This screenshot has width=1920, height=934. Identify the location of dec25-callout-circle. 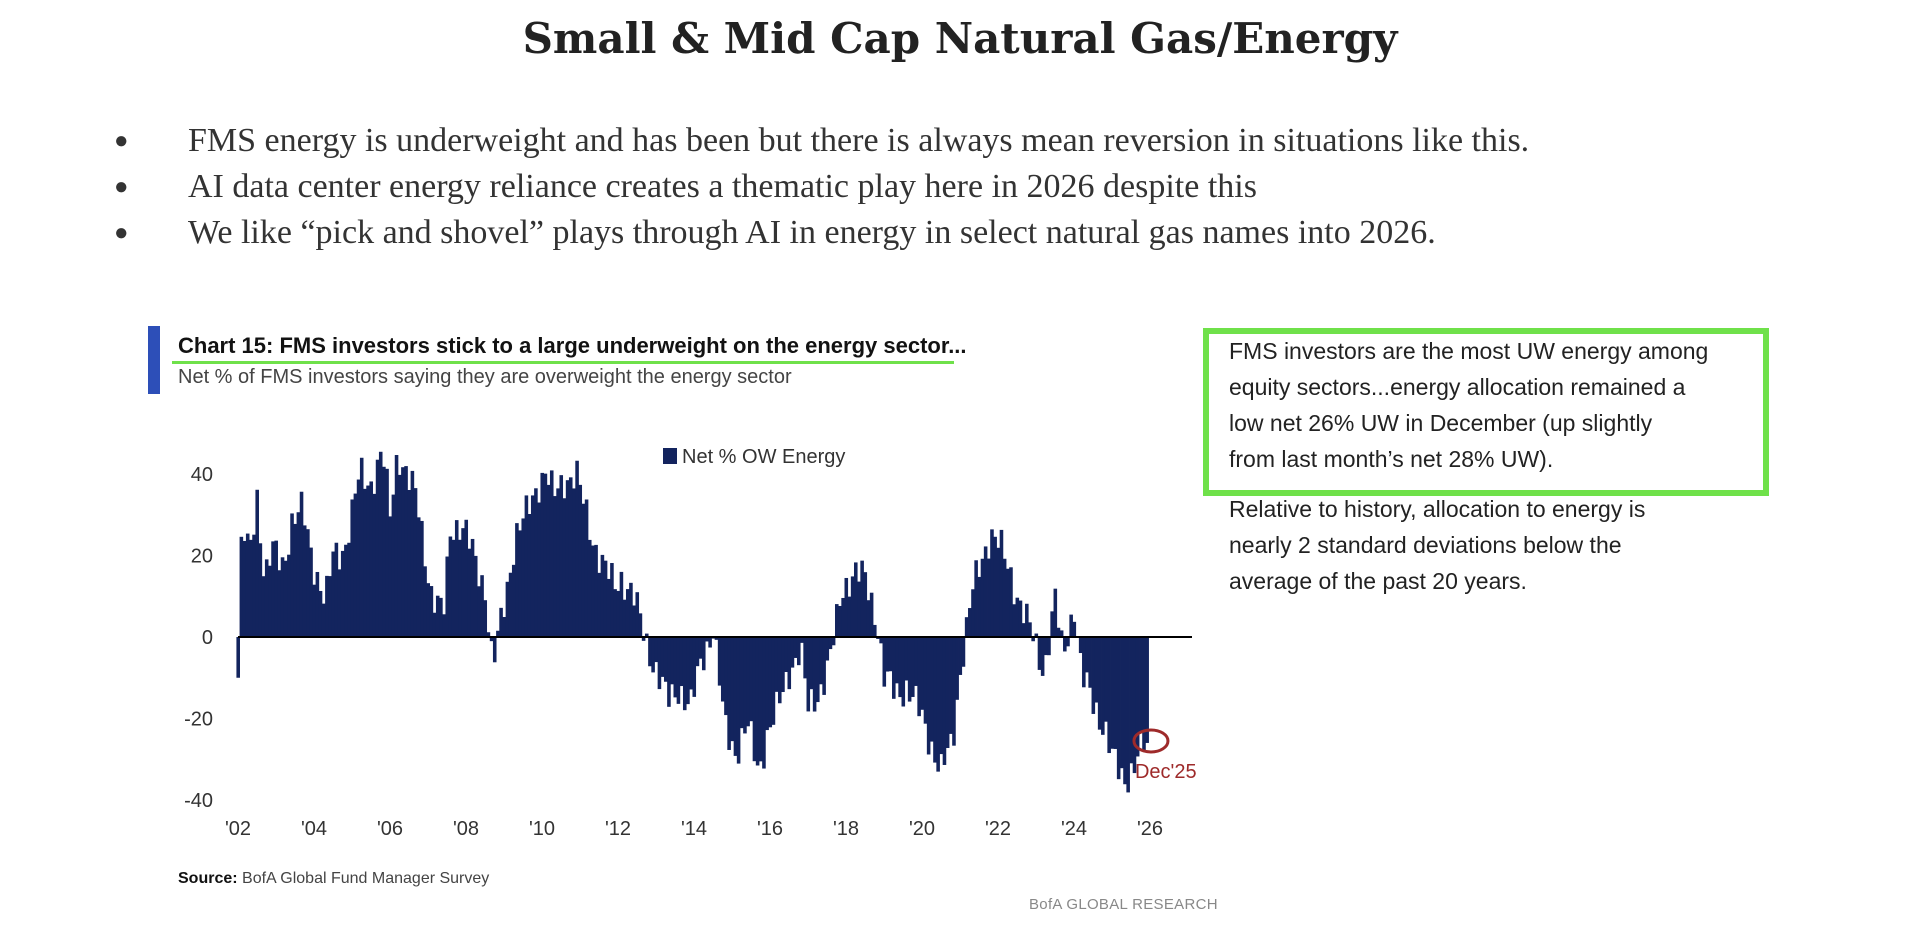
(1151, 741).